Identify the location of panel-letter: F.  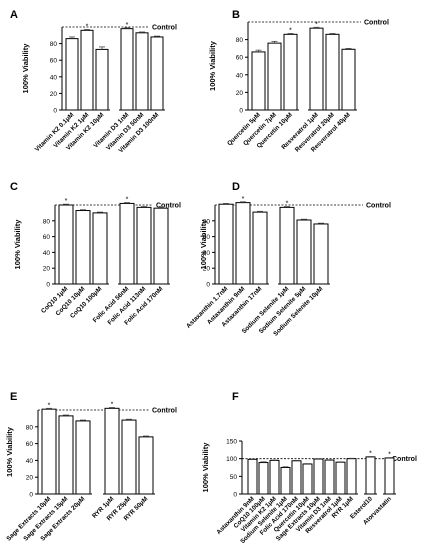
(235, 397).